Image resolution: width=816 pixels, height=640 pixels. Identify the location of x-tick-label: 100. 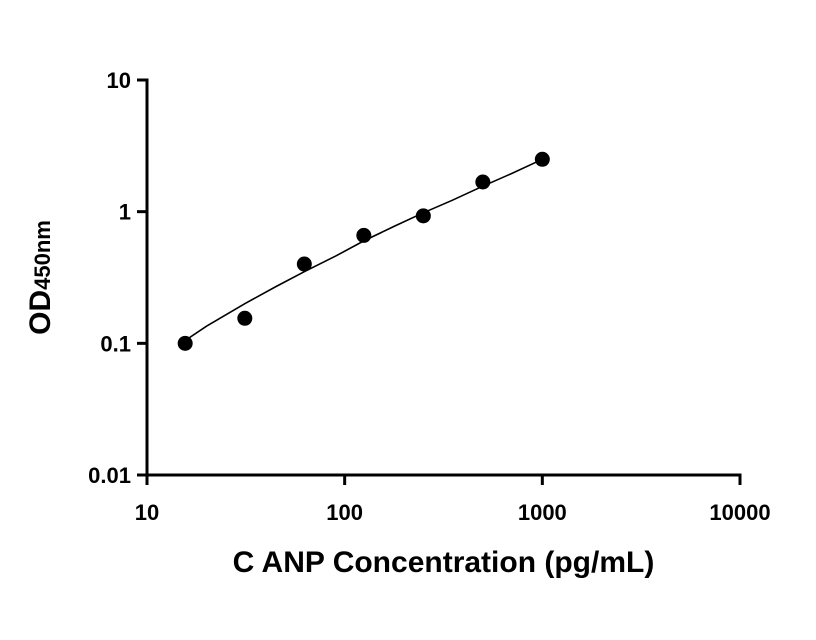
(344, 512).